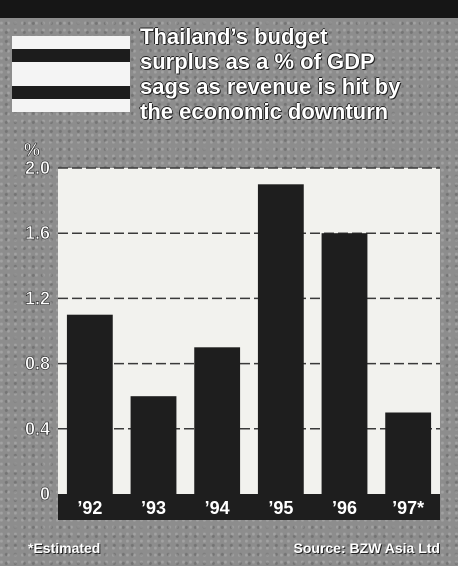  What do you see at coordinates (408, 508) in the screenshot?
I see `x-tick-label: ’97*` at bounding box center [408, 508].